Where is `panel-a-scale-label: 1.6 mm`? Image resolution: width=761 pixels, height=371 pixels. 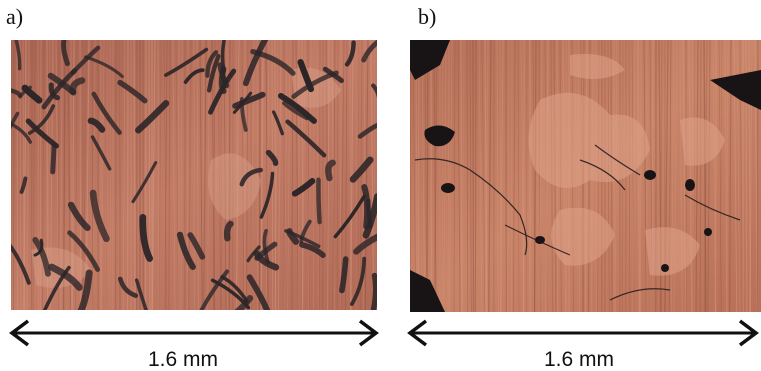
panel-a-scale-label: 1.6 mm is located at coordinates (183, 359).